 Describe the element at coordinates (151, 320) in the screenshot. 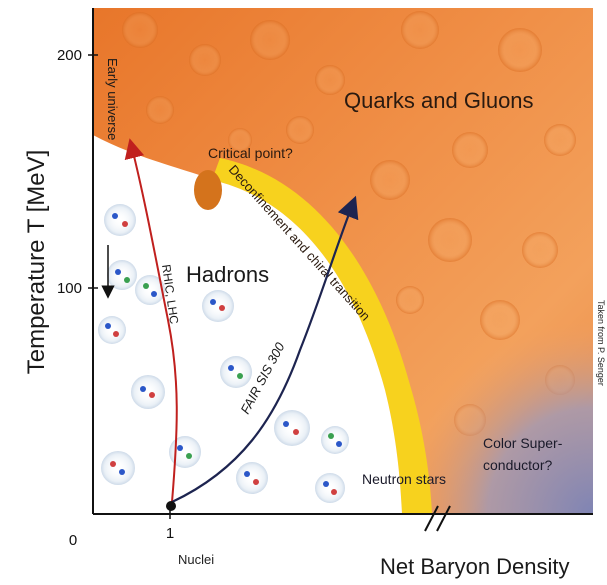

I see `rhic-lhc-arrow` at that location.